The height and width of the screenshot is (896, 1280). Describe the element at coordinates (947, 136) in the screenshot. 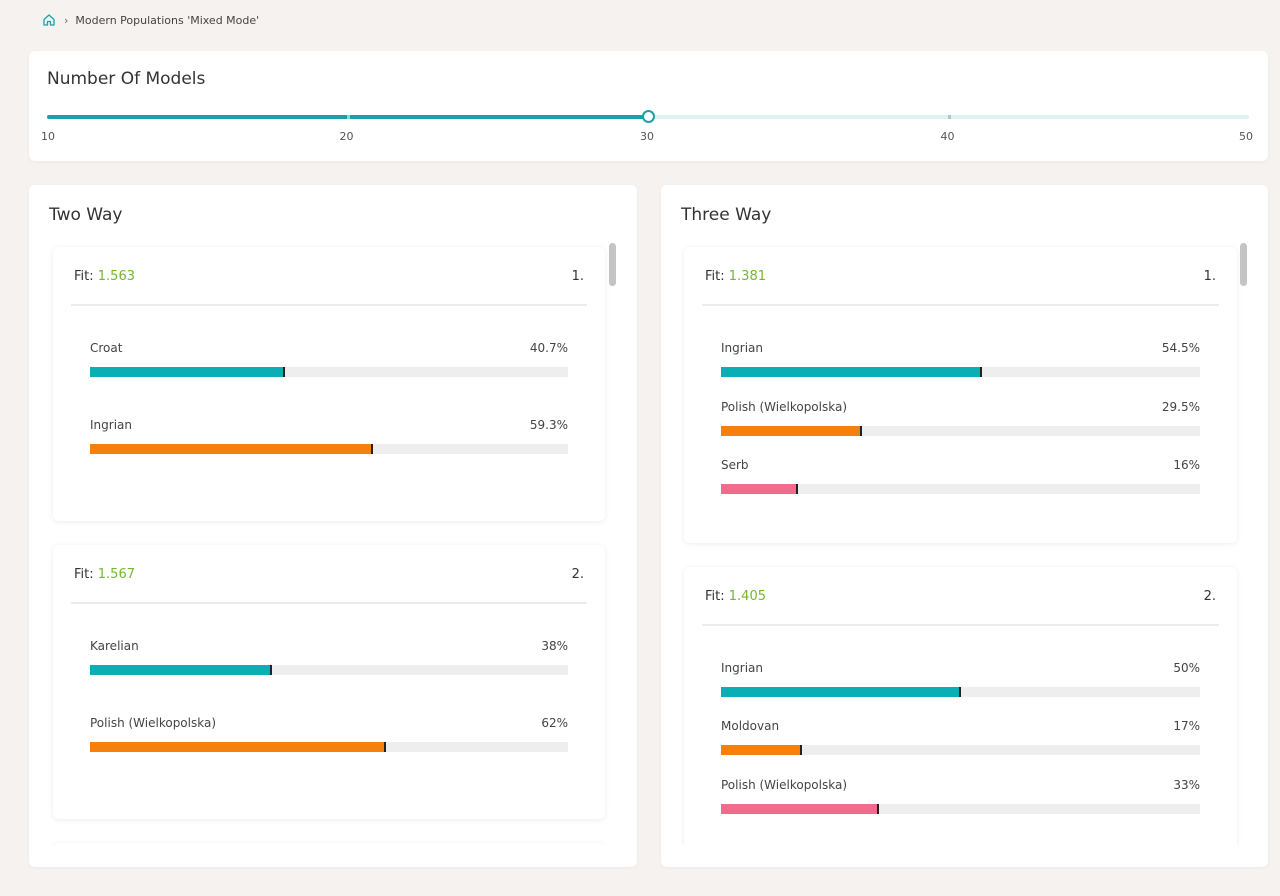

I see `slider-mark-label: 40` at that location.